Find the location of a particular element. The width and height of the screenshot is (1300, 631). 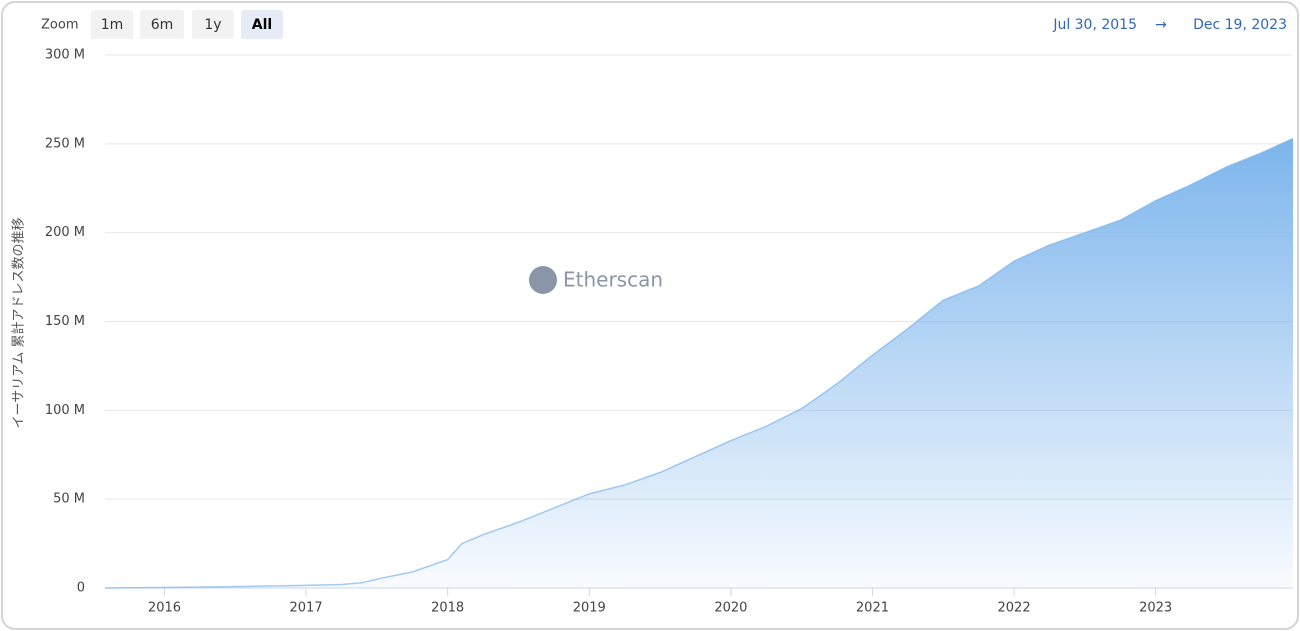

x-tick-label: 2018 is located at coordinates (447, 608).